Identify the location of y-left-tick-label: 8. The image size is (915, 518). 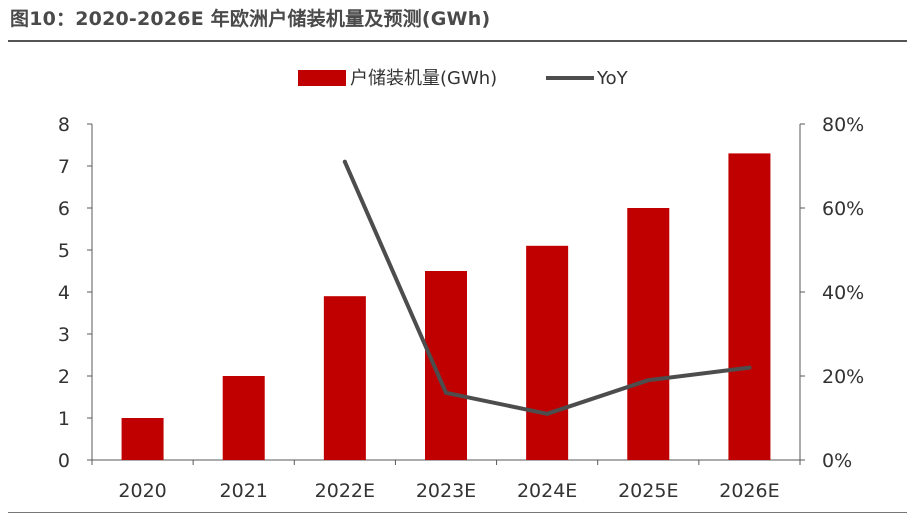
(64, 125).